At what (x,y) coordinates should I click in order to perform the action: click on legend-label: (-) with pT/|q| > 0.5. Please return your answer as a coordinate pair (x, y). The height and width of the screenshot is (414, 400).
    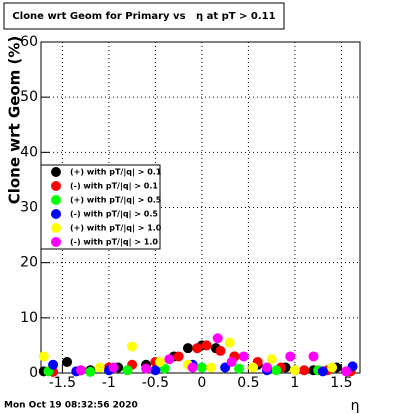
    Looking at the image, I should click on (114, 214).